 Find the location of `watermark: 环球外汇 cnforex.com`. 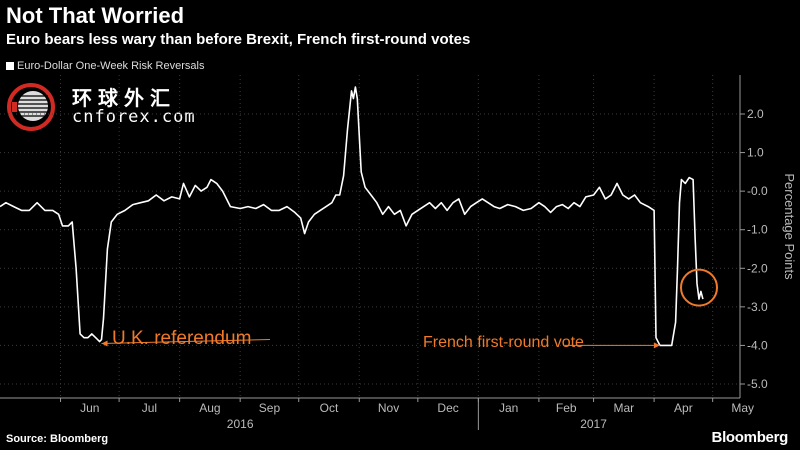

watermark: 环球外汇 cnforex.com is located at coordinates (101, 107).